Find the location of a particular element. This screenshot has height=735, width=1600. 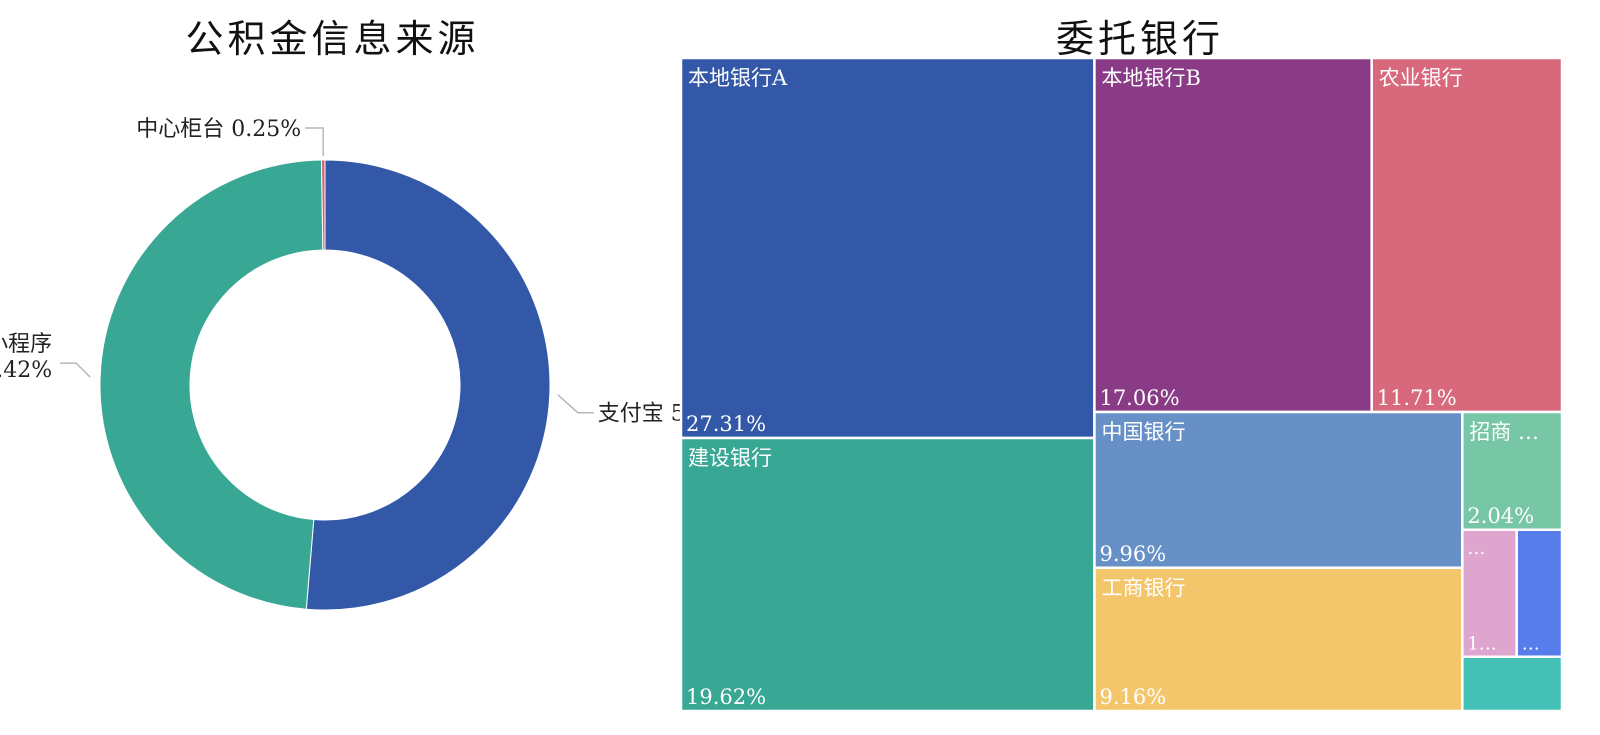

treemap-name-label: 本地银行A is located at coordinates (738, 78).